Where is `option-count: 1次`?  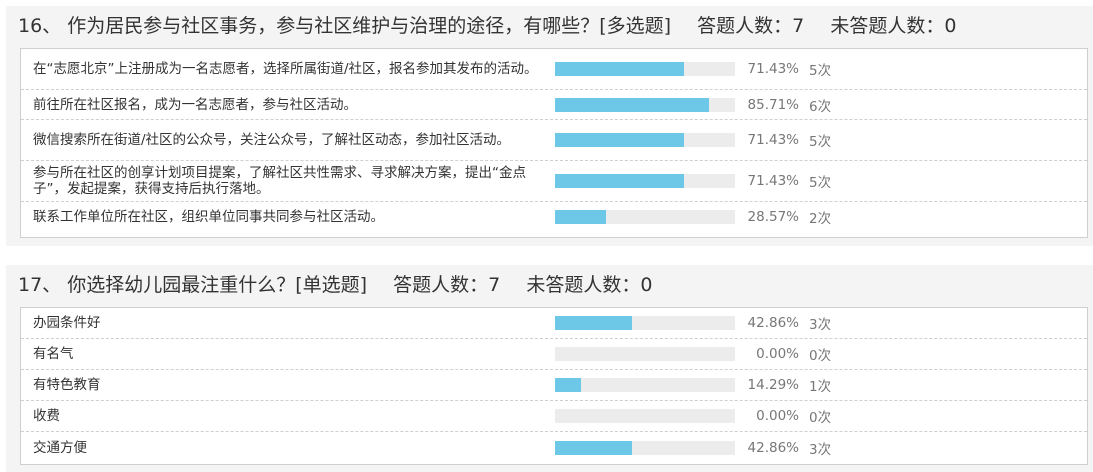
option-count: 1次 is located at coordinates (820, 387).